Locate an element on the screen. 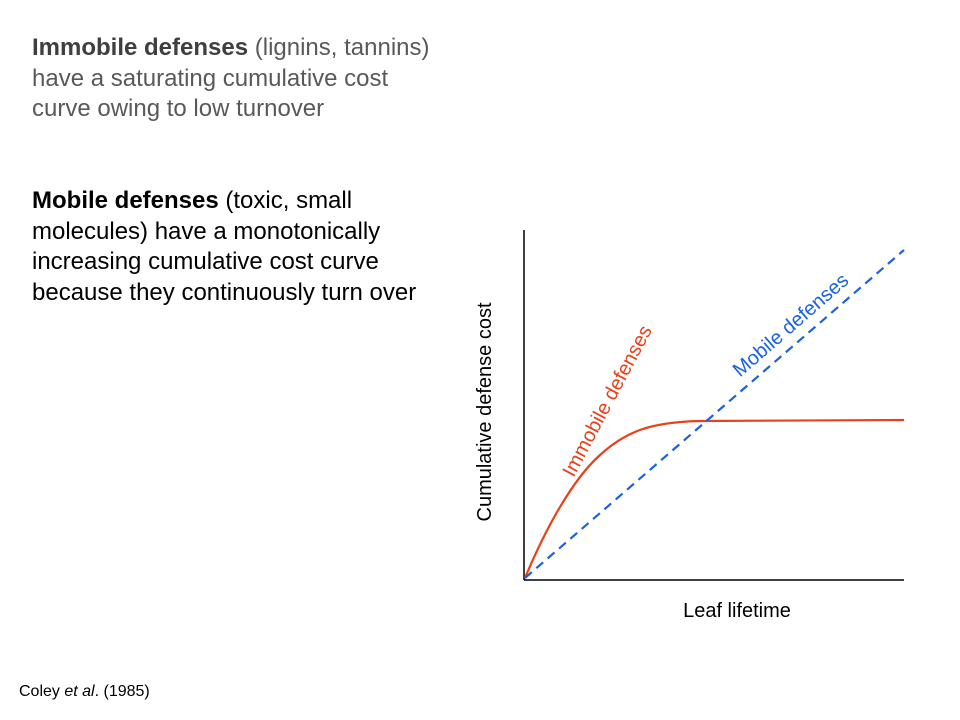 The image size is (960, 720). citation: Coley et al. (1985) is located at coordinates (84, 692).